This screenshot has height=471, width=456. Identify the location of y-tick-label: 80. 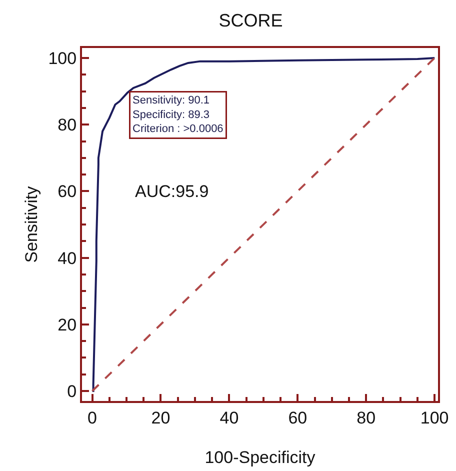
(67, 125).